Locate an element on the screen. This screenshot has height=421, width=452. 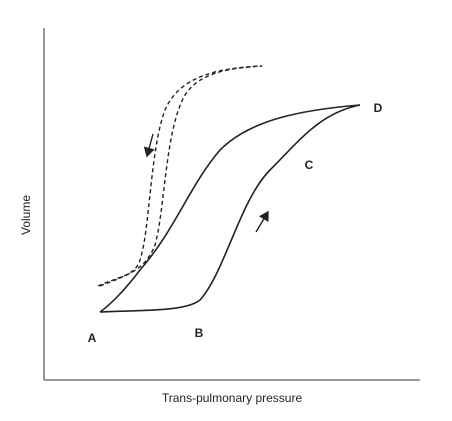
point-label: C is located at coordinates (309, 165).